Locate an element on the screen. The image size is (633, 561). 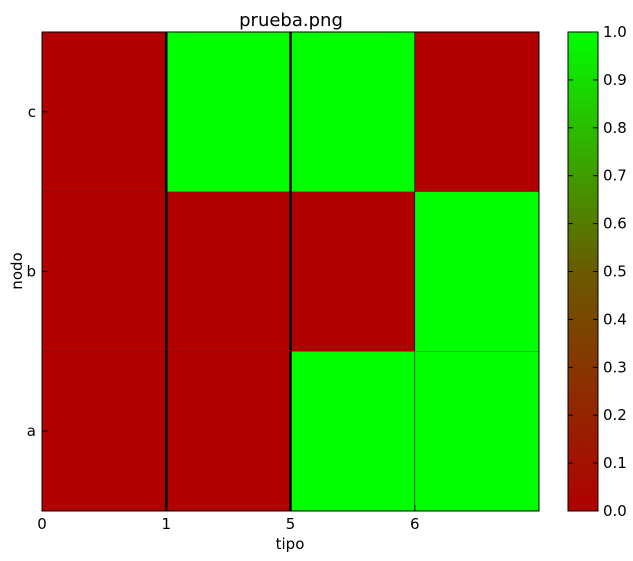
y-tick-label: a is located at coordinates (31, 431).